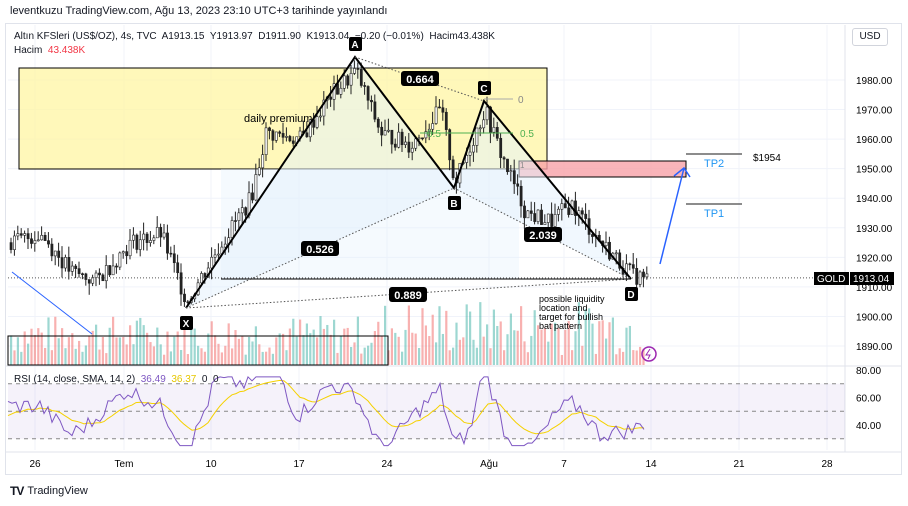  I want to click on legend-volume: Hacim43.438K, so click(462, 36).